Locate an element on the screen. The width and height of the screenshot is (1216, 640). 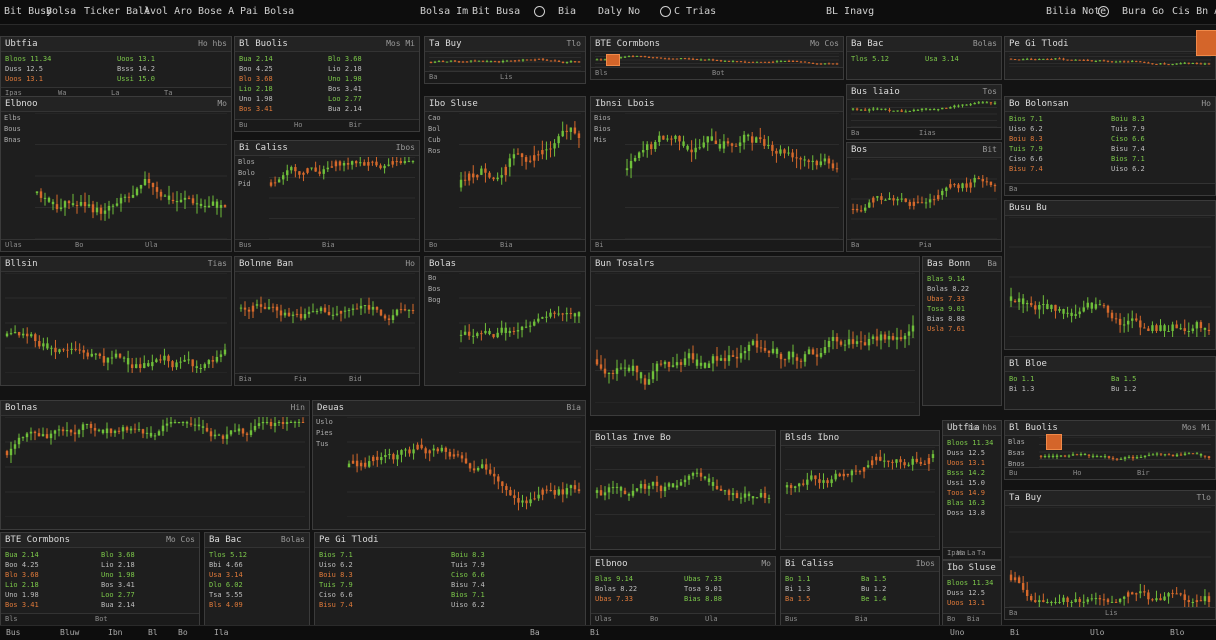
table-row: Dlo 6.02 is located at coordinates (226, 585).